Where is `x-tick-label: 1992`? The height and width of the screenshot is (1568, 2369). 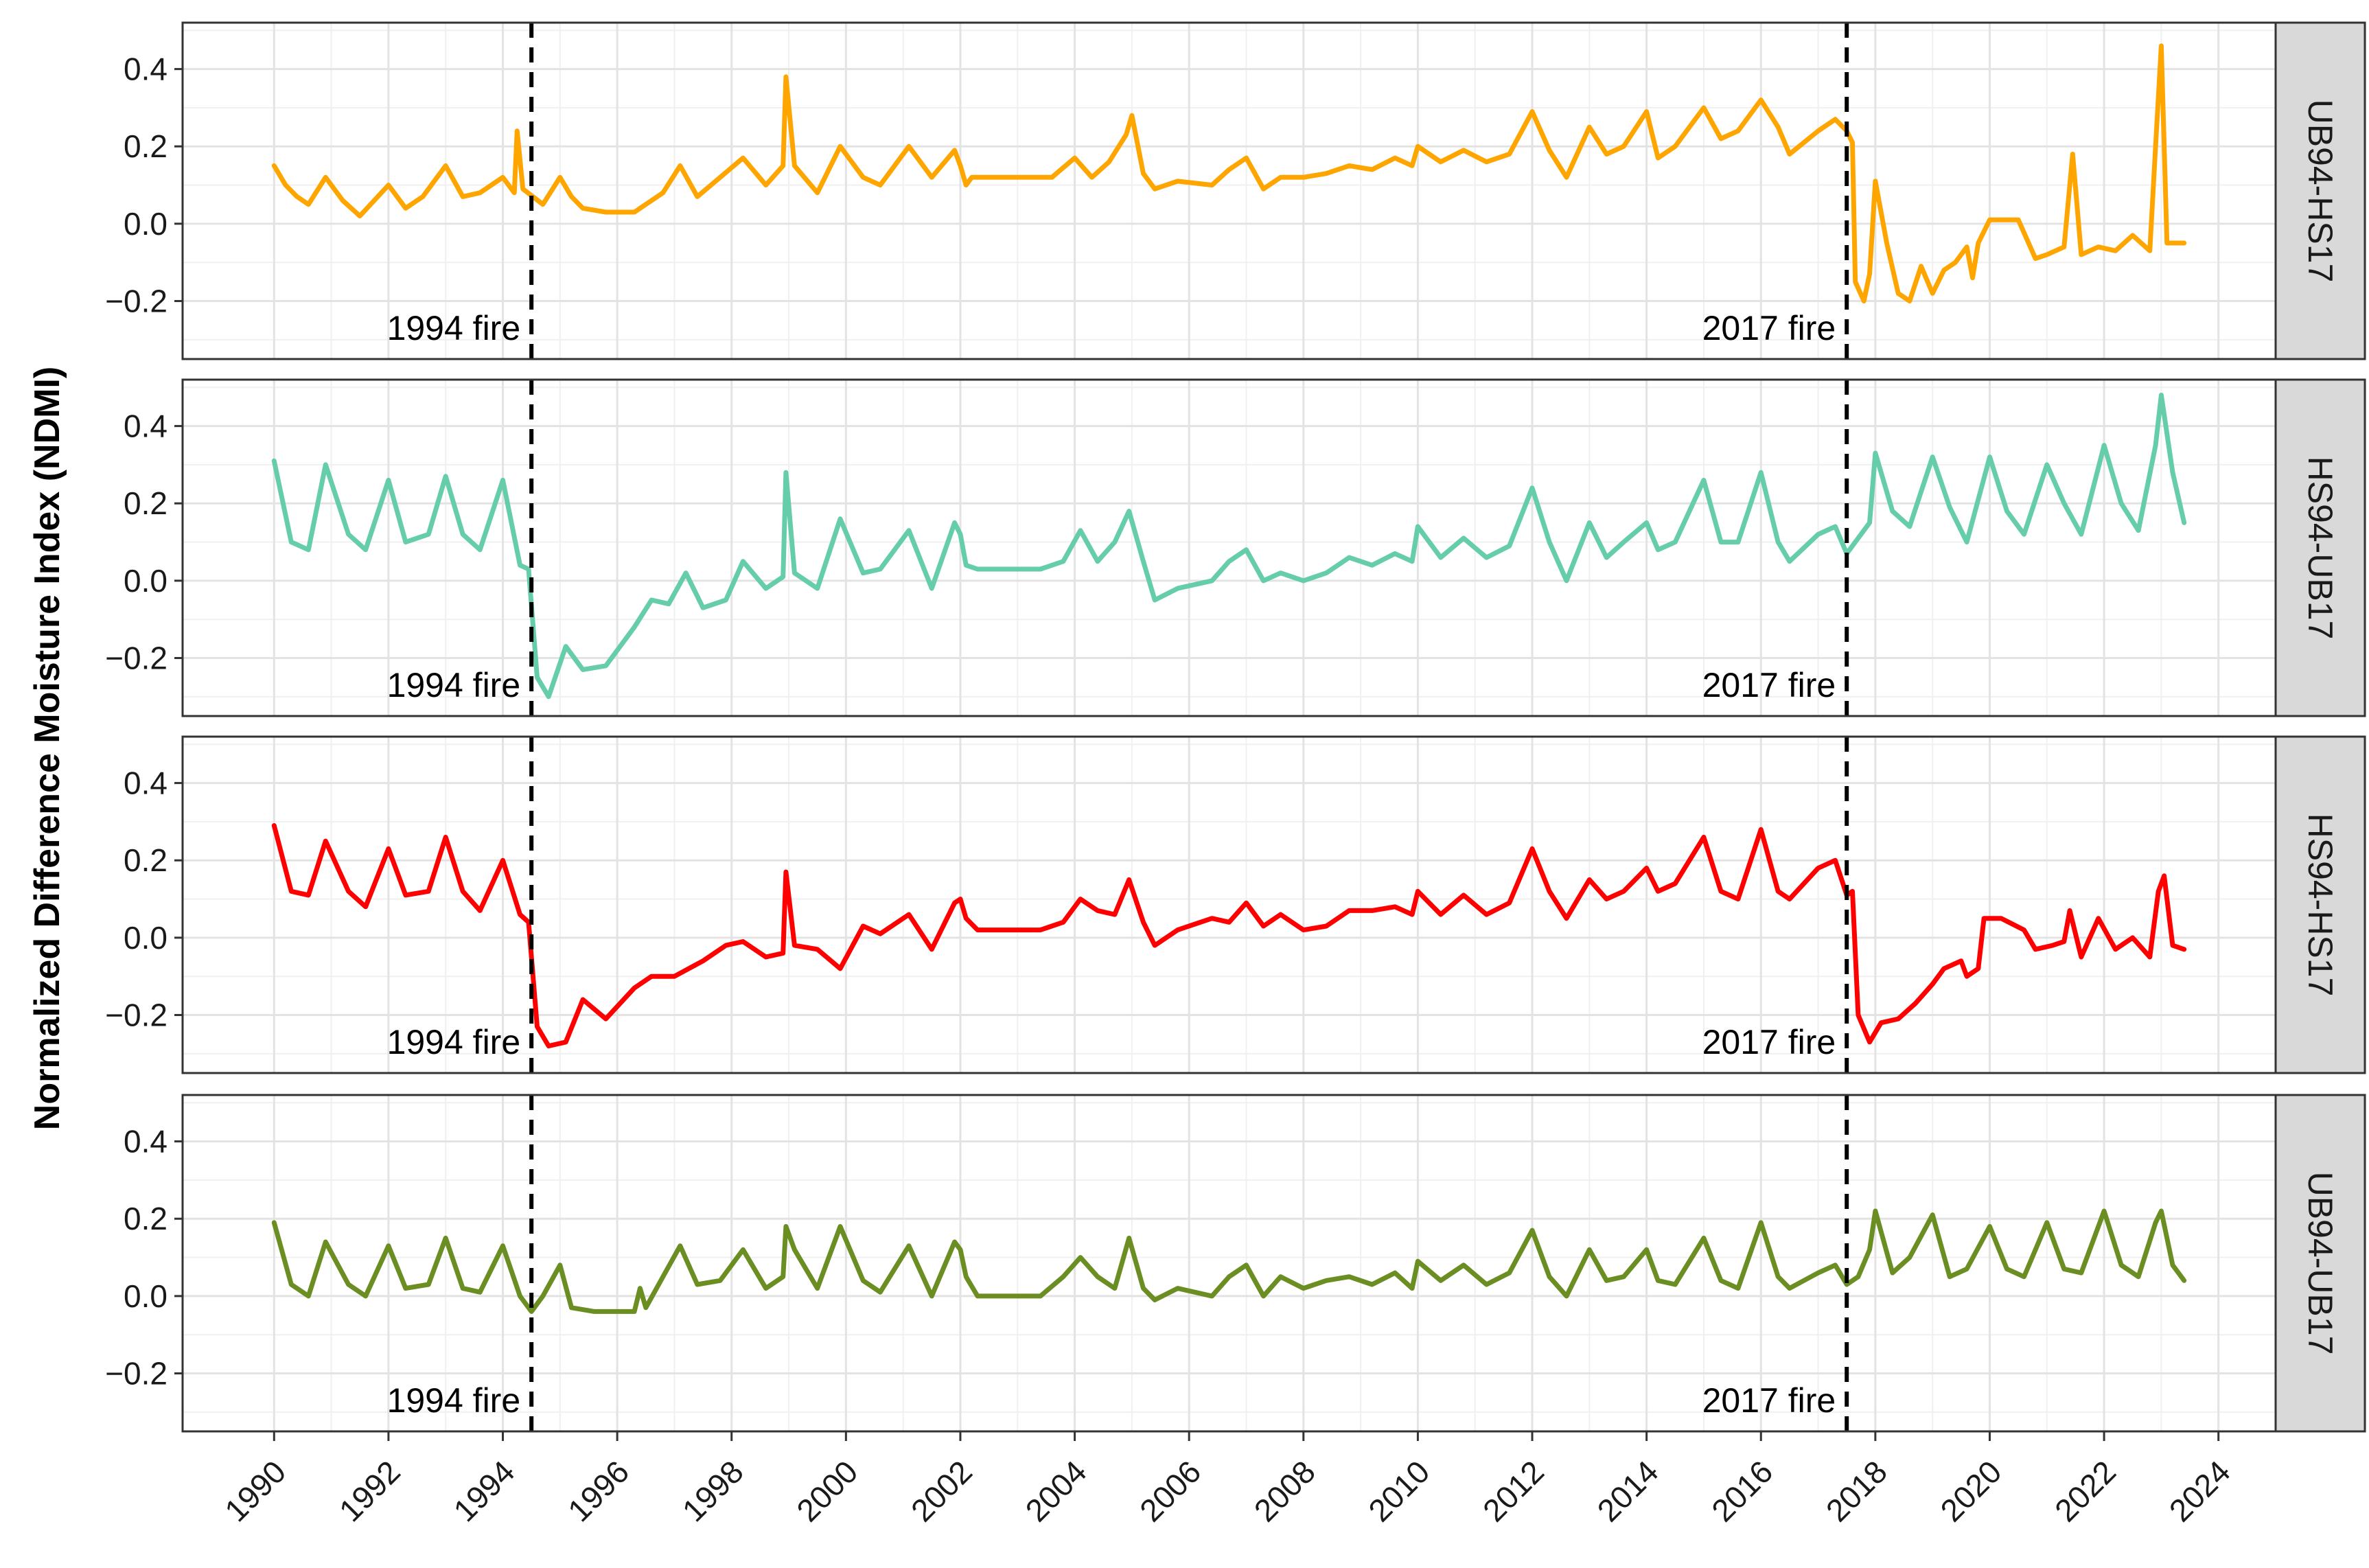
x-tick-label: 1992 is located at coordinates (369, 1490).